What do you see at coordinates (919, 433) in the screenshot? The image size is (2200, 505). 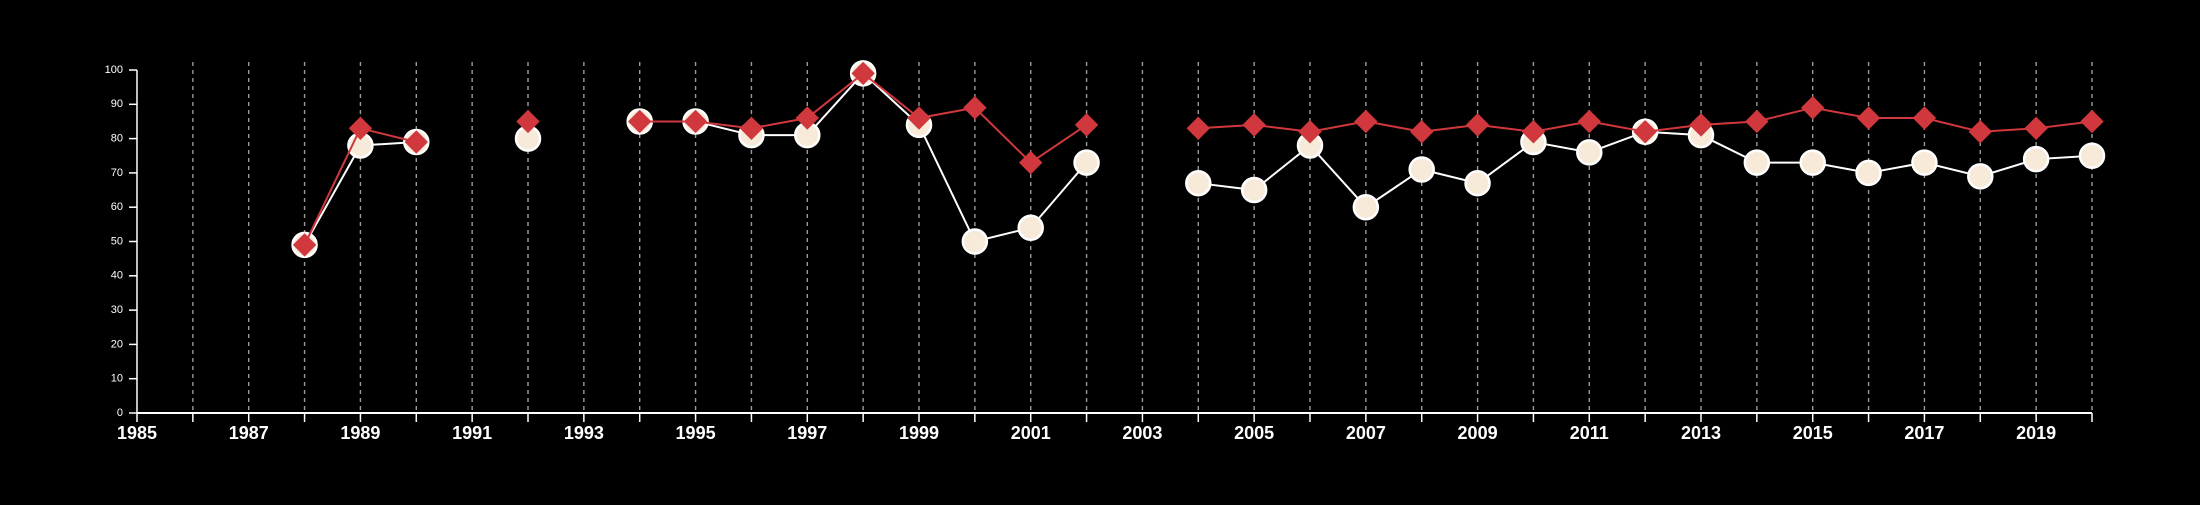 I see `x-tick-label: 1999` at bounding box center [919, 433].